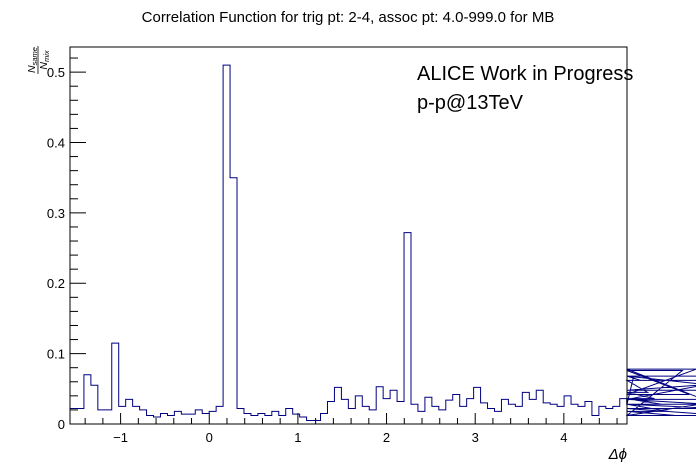  What do you see at coordinates (56, 213) in the screenshot?
I see `y-tick-label: 0.3` at bounding box center [56, 213].